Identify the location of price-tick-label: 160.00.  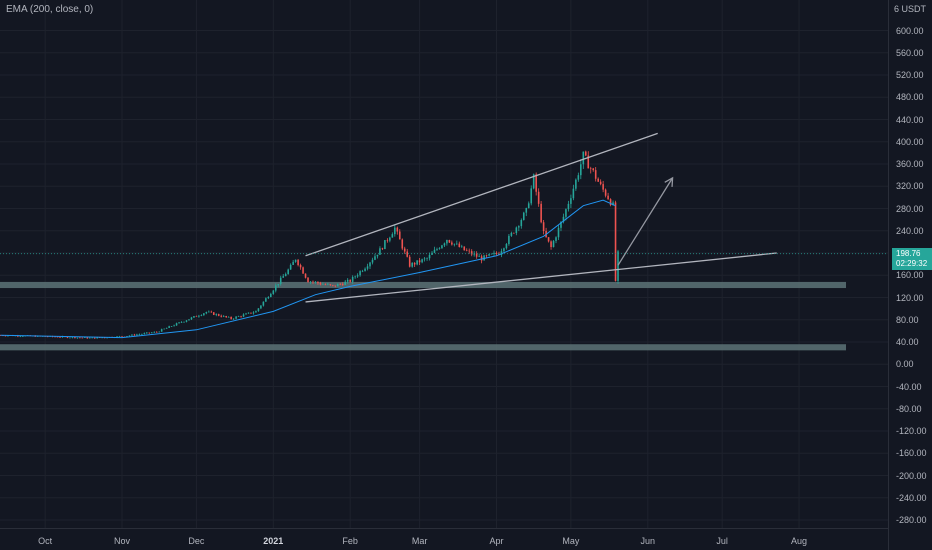
(910, 275).